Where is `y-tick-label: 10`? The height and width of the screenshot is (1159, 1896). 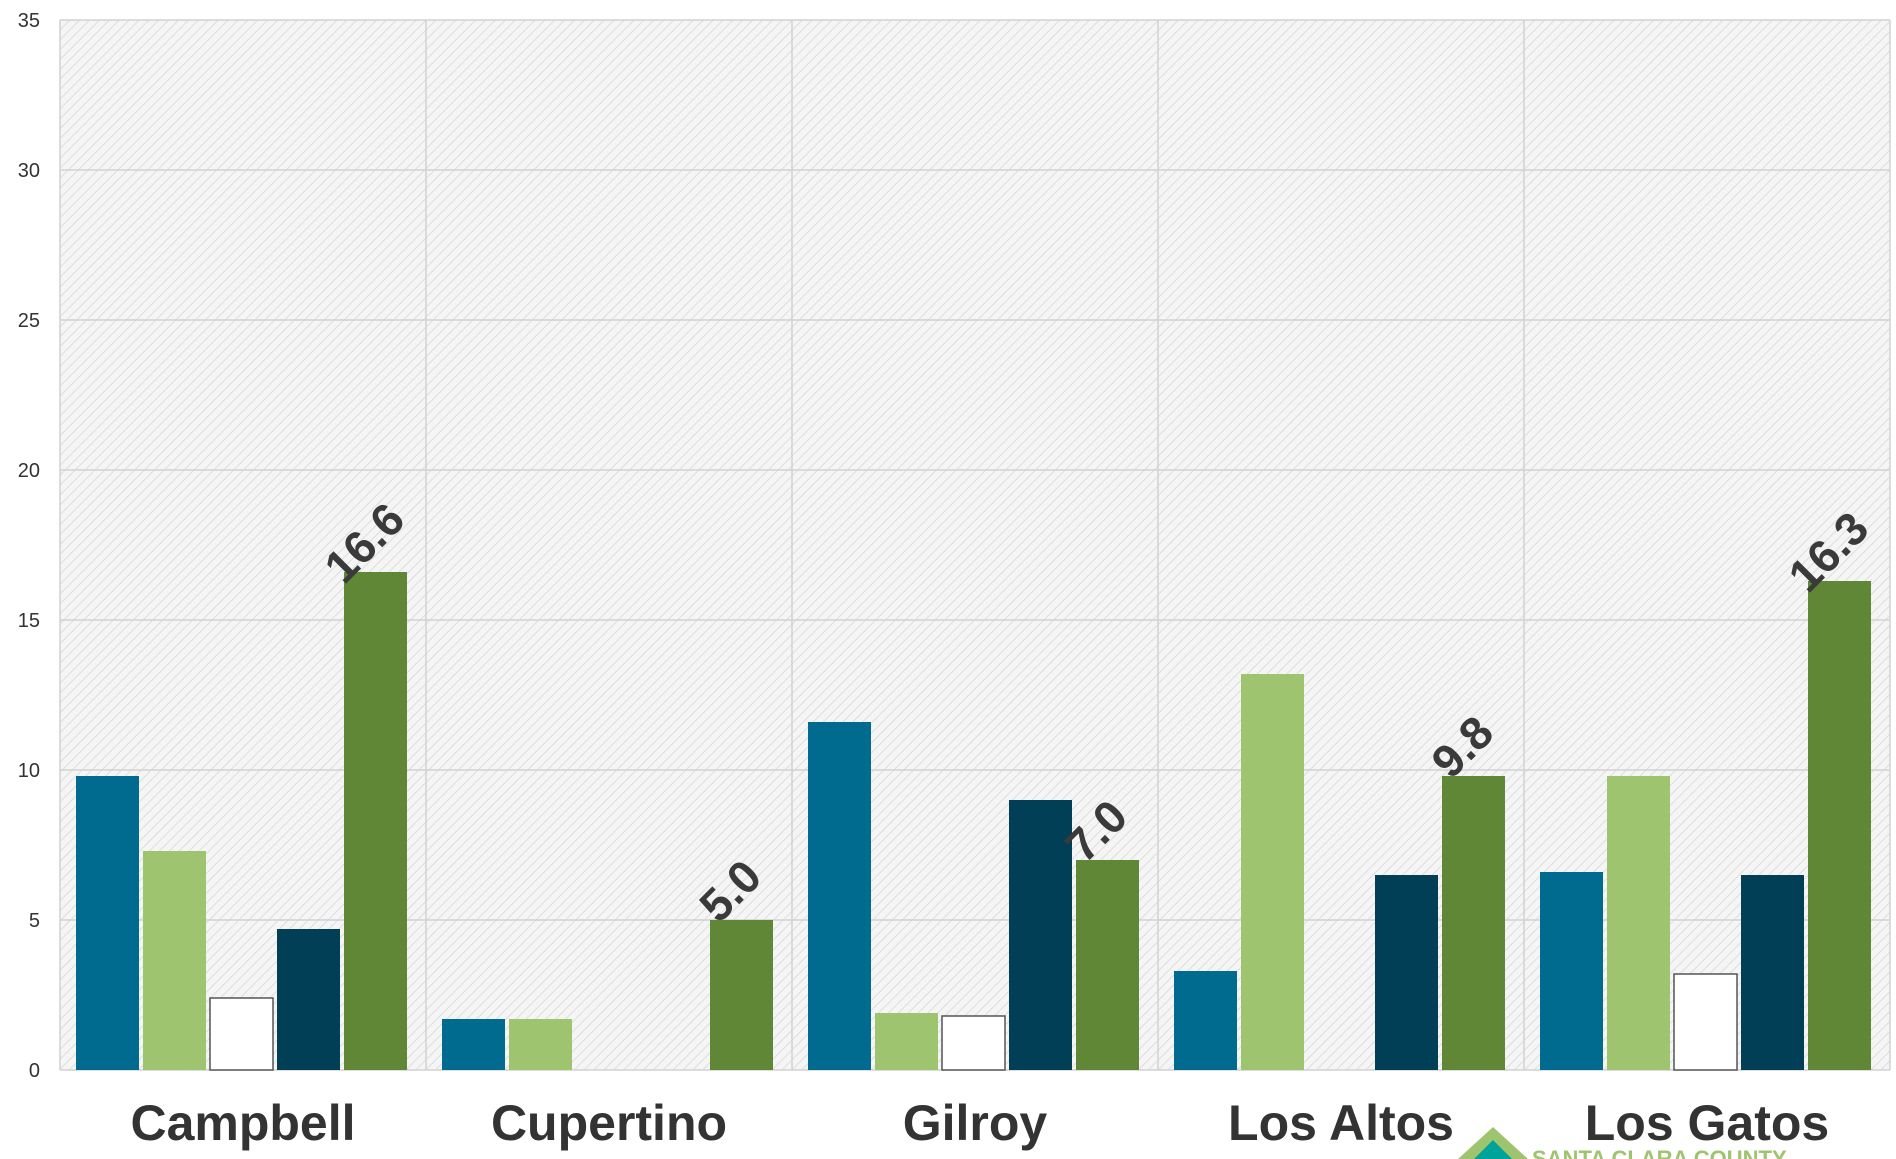 y-tick-label: 10 is located at coordinates (29, 771).